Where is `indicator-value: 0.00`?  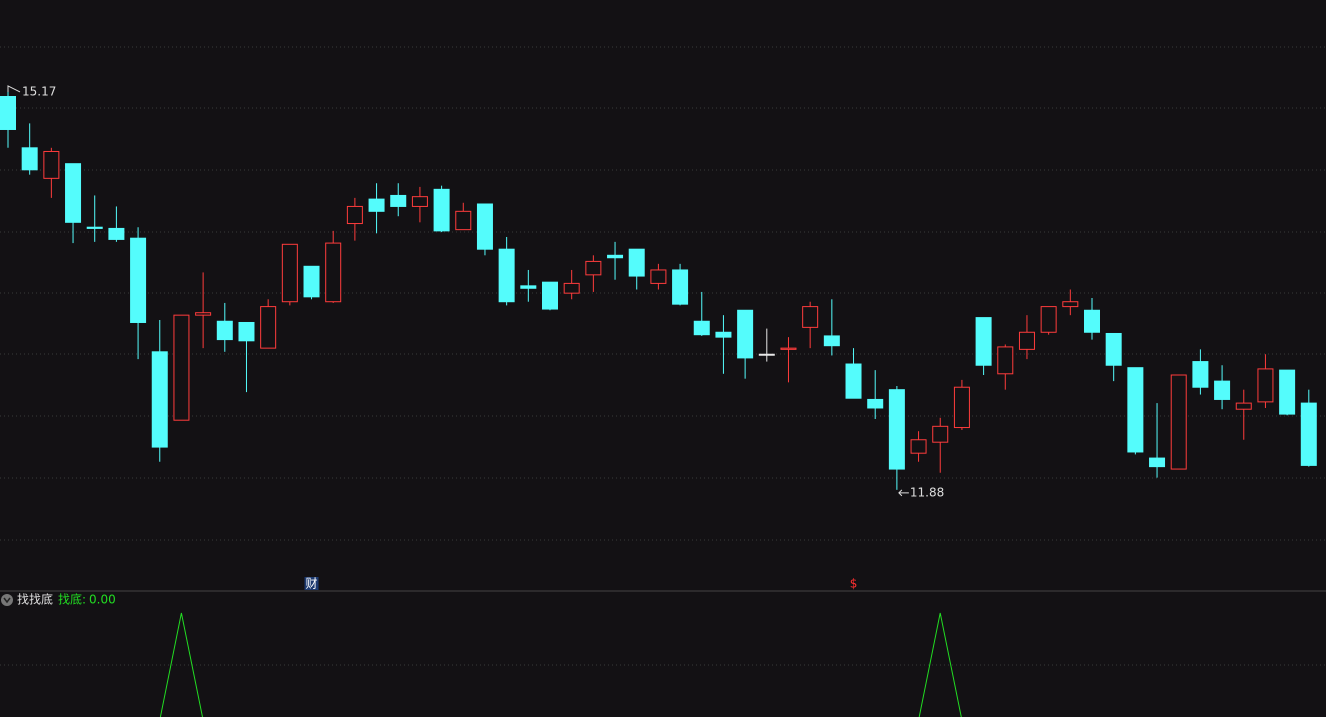 indicator-value: 0.00 is located at coordinates (102, 600).